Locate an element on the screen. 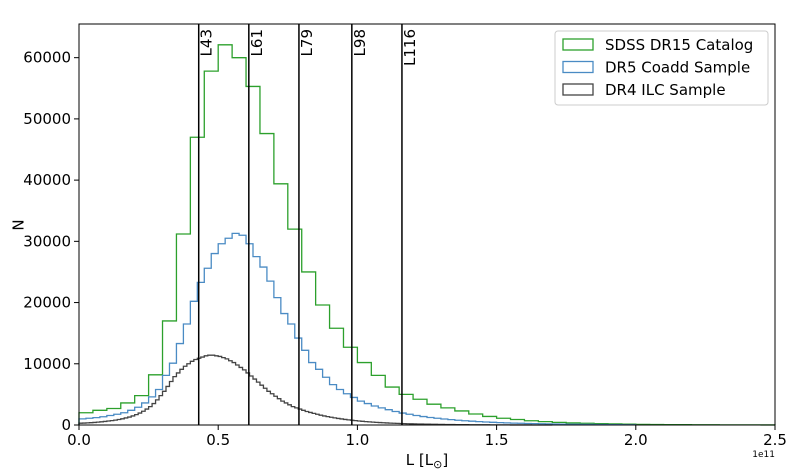  legend-box is located at coordinates (661, 68).